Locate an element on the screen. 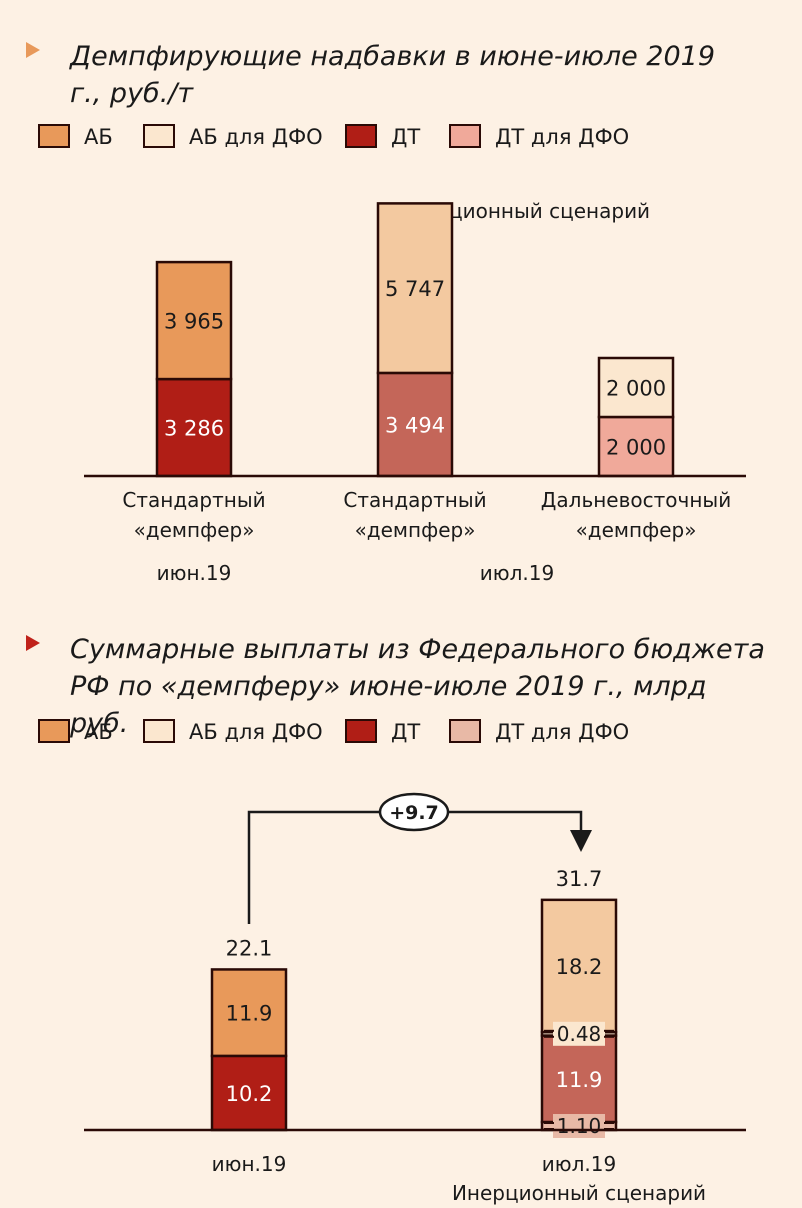 This screenshot has width=802, height=1208. category-label: Дальневосточный is located at coordinates (636, 500).